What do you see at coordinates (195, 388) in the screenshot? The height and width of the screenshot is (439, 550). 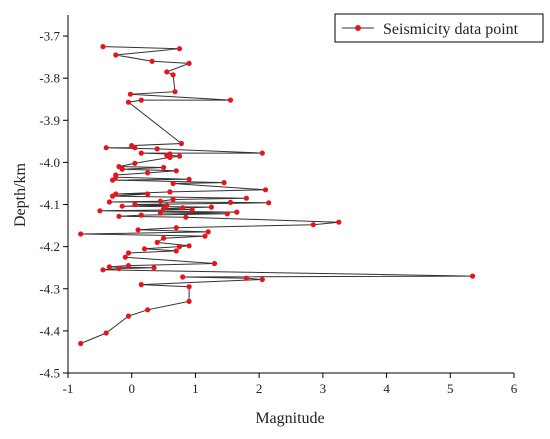 I see `x-tick-label: 1` at bounding box center [195, 388].